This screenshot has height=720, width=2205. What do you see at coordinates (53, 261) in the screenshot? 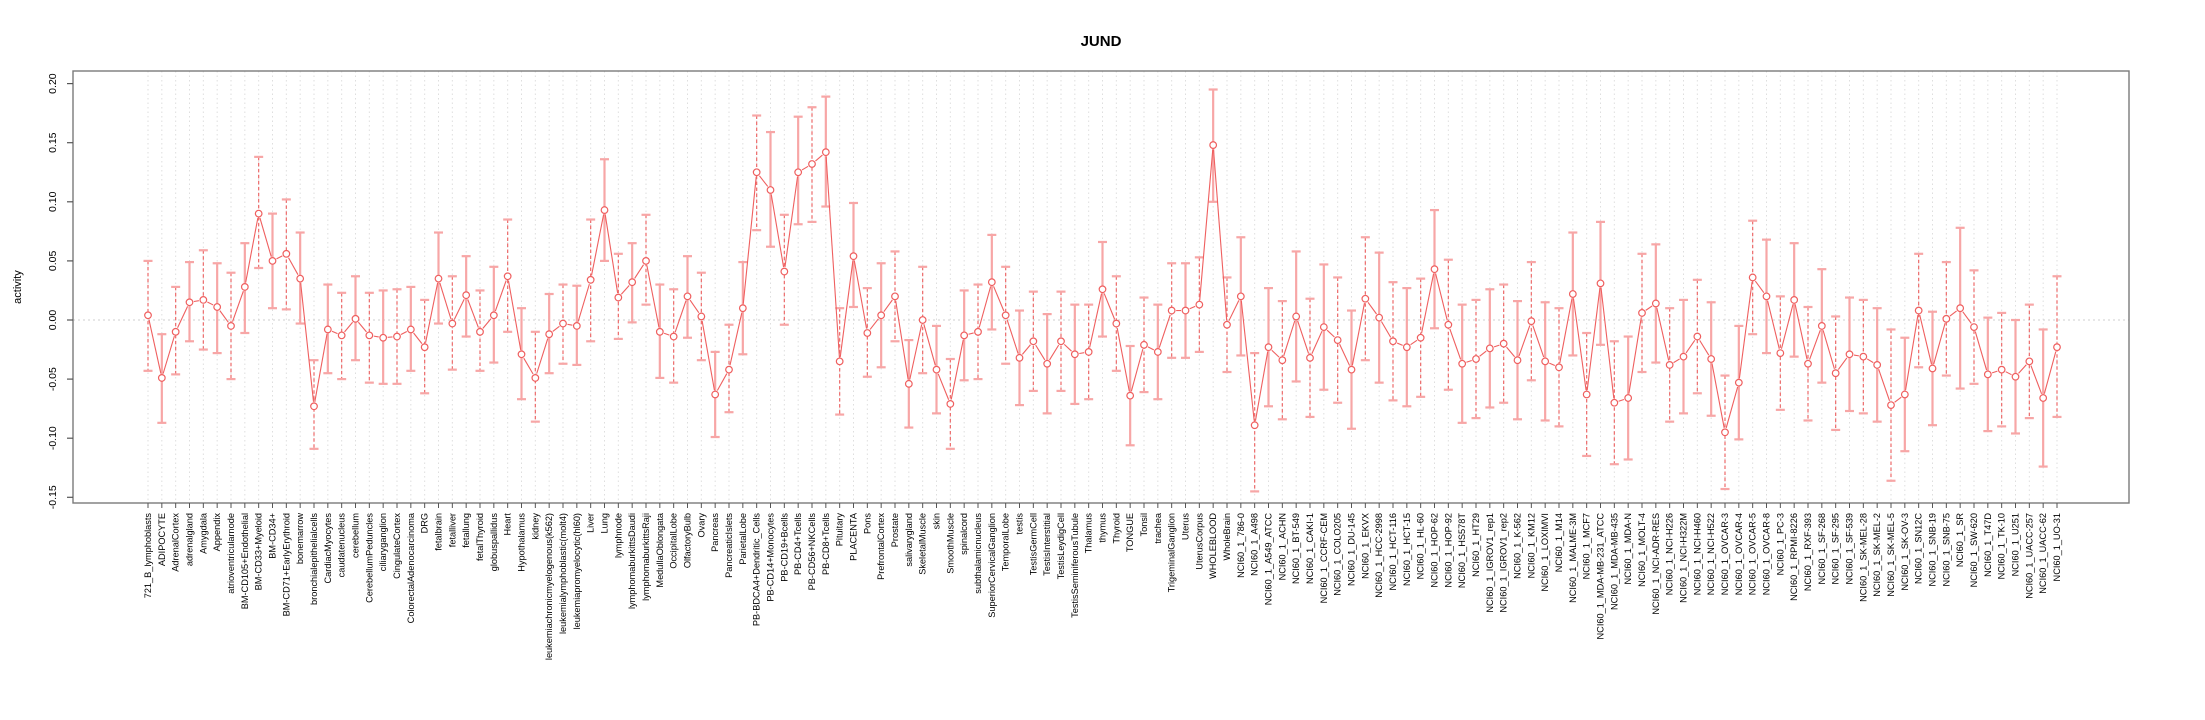
I see `y-tick-label: 0.05` at bounding box center [53, 261].